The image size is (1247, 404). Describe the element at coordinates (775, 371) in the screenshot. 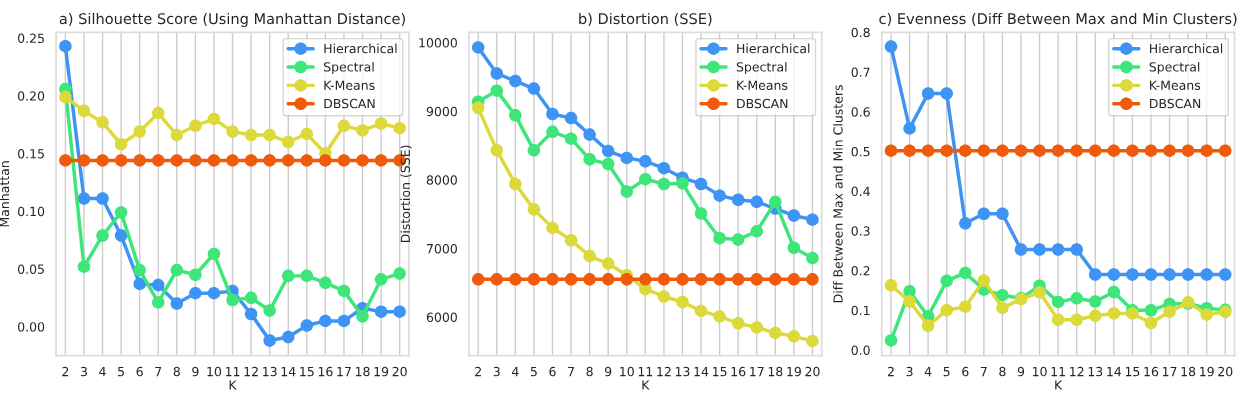

I see `x-tick-label: 18` at that location.